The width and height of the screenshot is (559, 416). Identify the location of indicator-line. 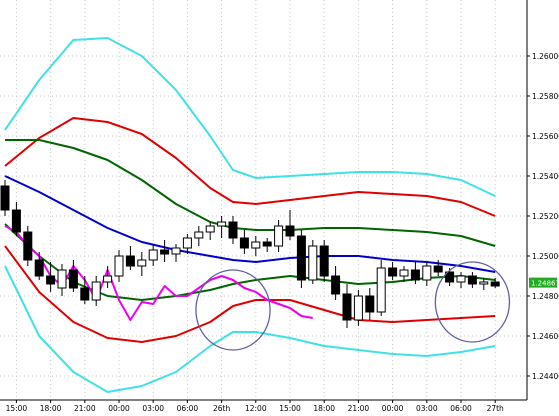
(158, 273).